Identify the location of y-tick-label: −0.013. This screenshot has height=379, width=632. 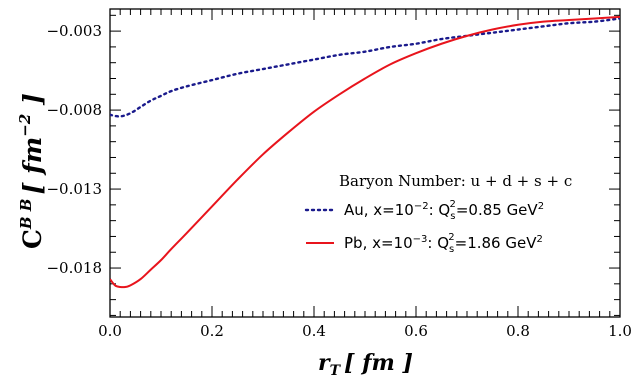
(74, 189).